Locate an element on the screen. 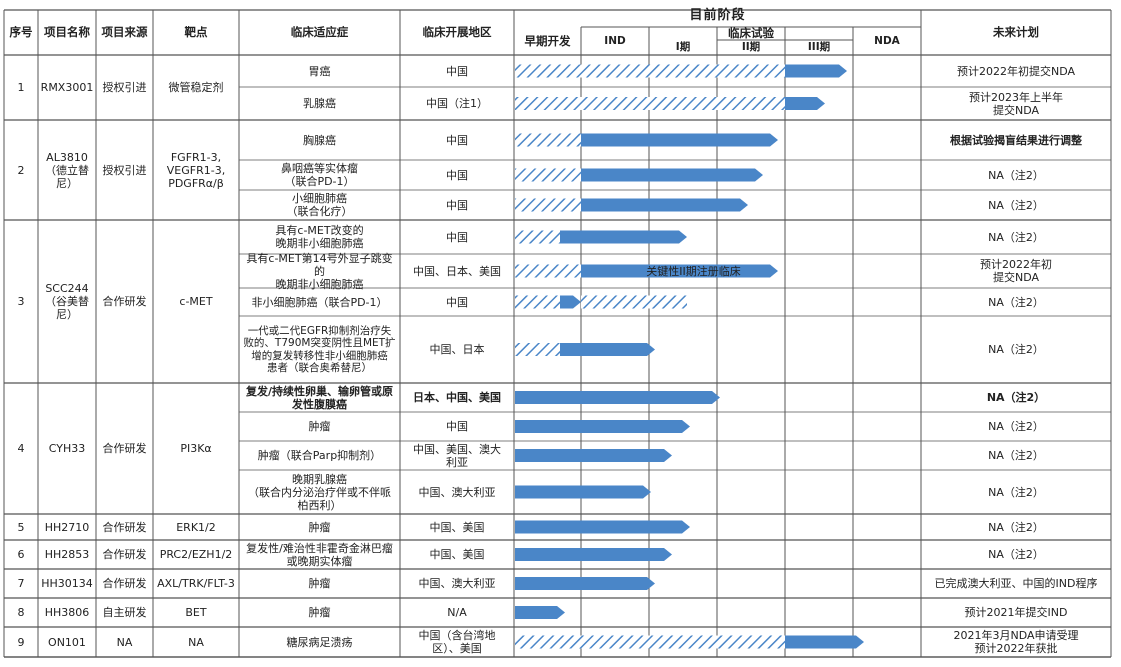 Image resolution: width=1121 pixels, height=667 pixels. project-name: HH2710 is located at coordinates (67, 527).